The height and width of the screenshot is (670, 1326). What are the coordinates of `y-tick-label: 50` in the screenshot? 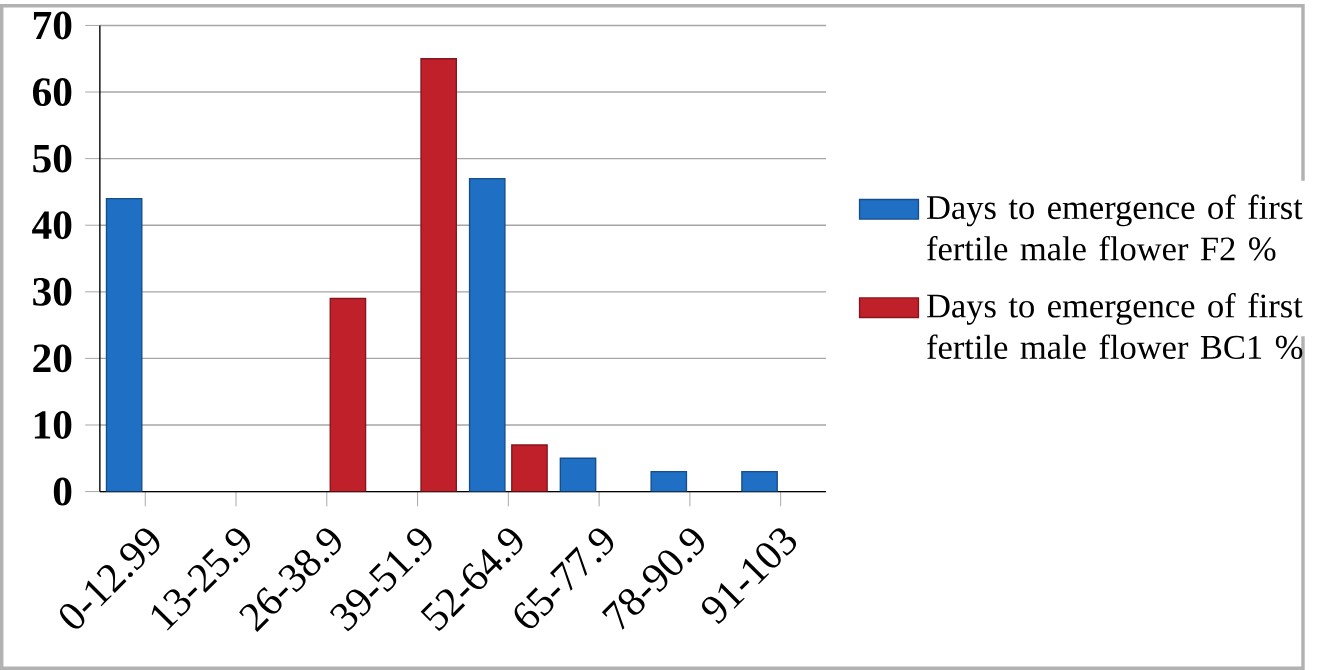 It's located at (52, 158).